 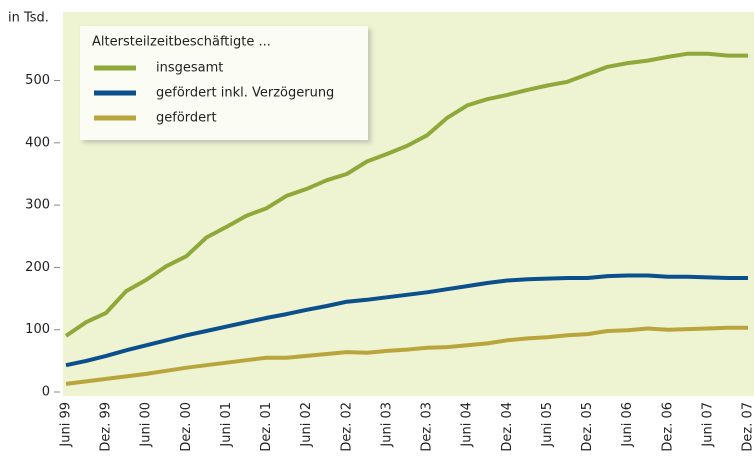 I want to click on x-tick-label: Juni 02, so click(x=306, y=425).